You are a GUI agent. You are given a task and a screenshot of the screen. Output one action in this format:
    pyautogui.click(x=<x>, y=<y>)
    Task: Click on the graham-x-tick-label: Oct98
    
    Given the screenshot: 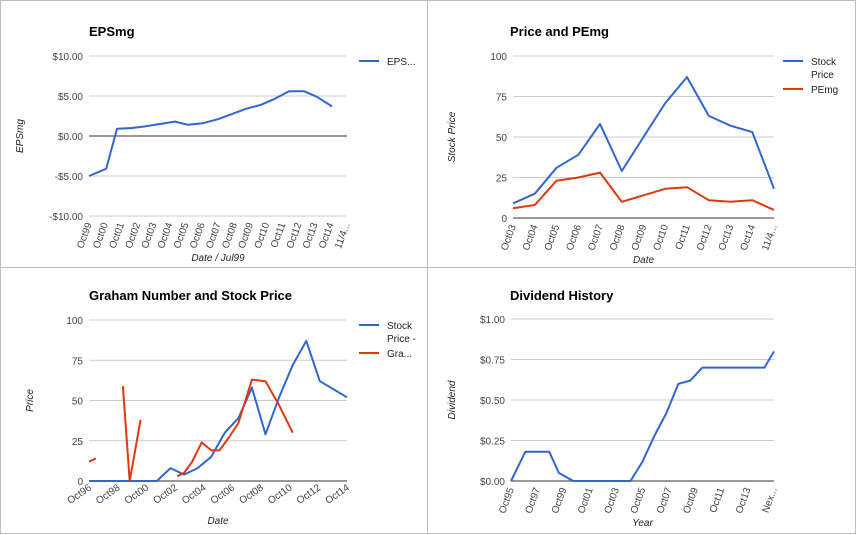 What is the action you would take?
    pyautogui.click(x=108, y=494)
    